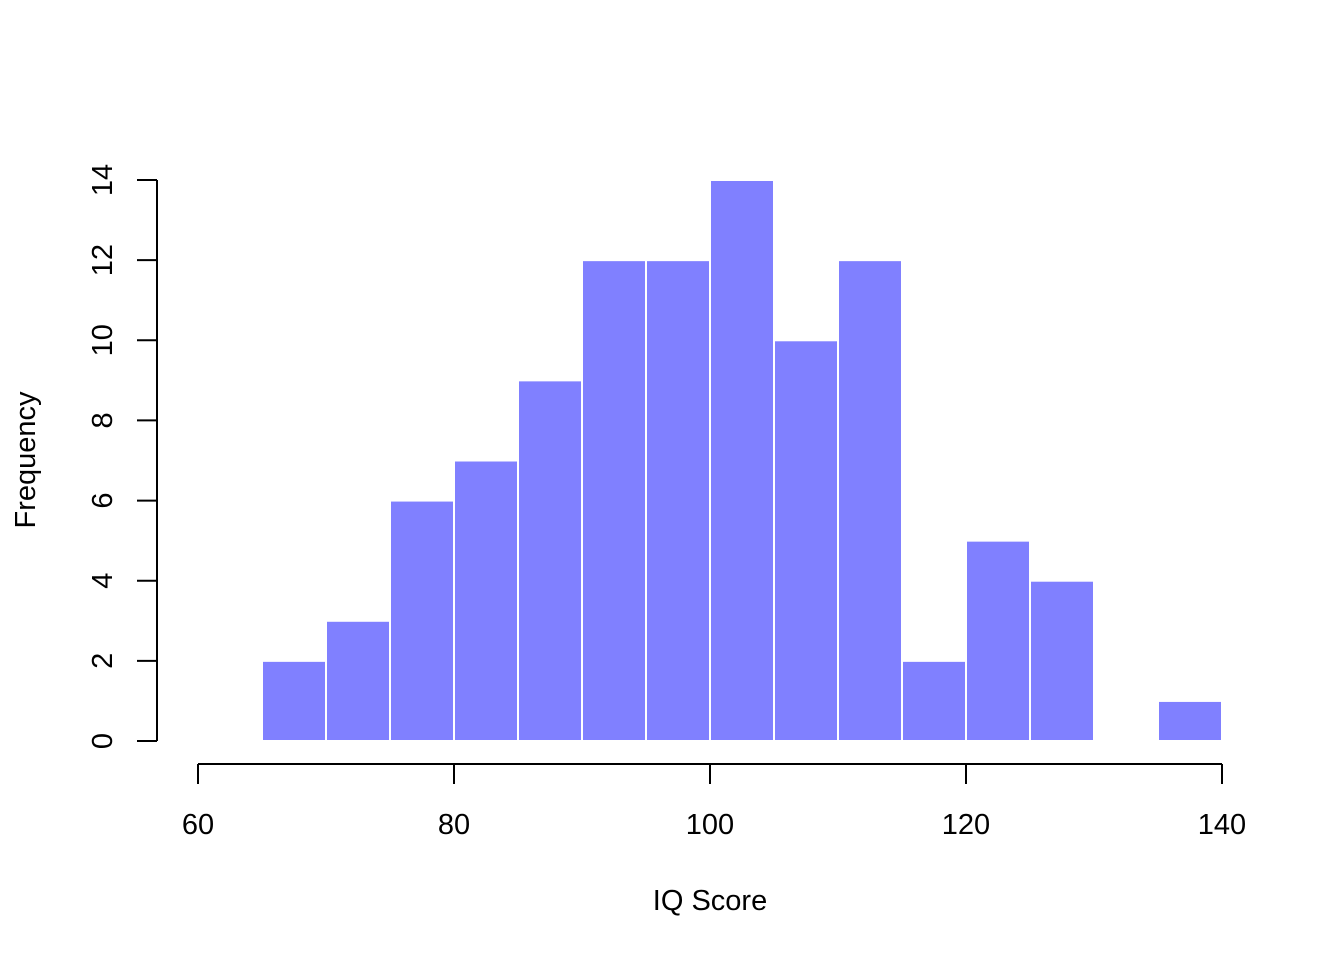  Describe the element at coordinates (1222, 825) in the screenshot. I see `x-tick-label-4: 140` at that location.